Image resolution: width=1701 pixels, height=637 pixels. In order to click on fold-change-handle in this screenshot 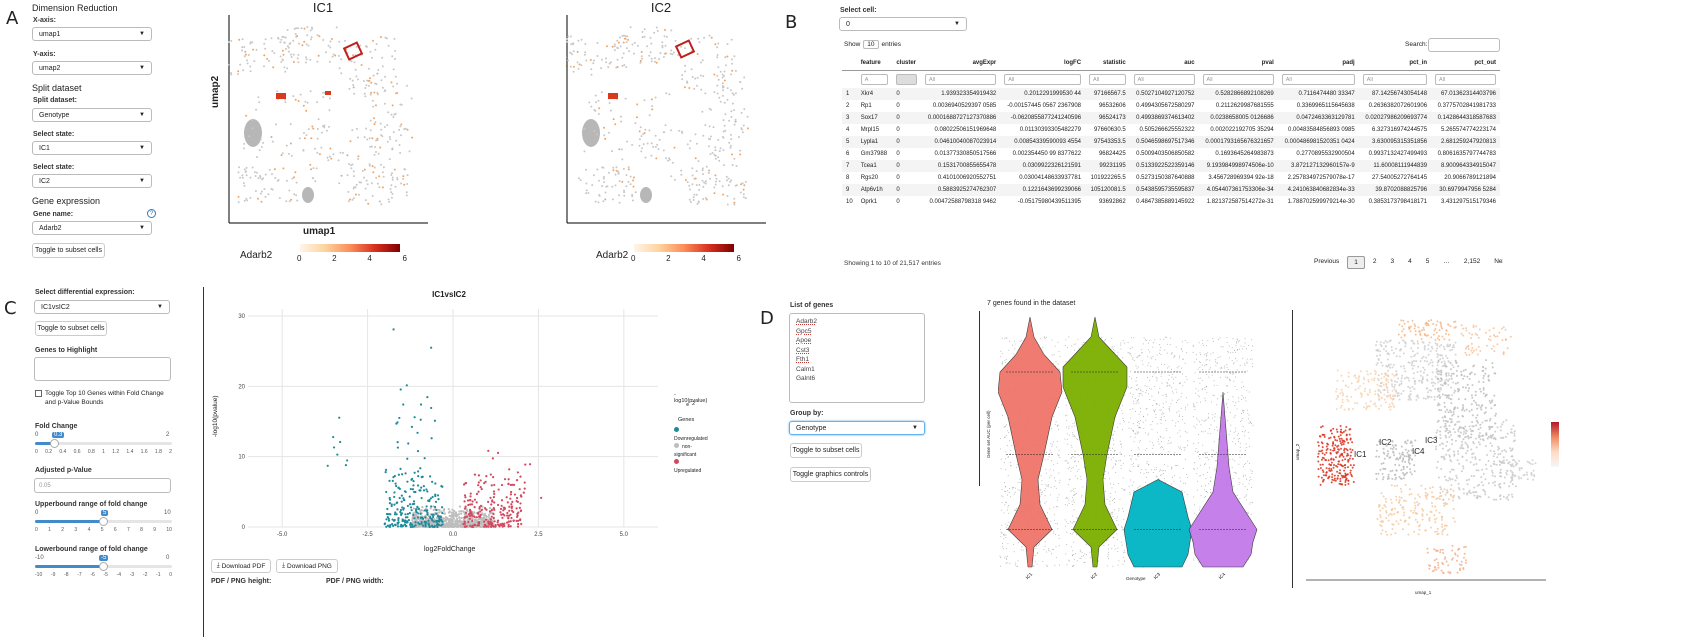, I will do `click(54, 443)`.